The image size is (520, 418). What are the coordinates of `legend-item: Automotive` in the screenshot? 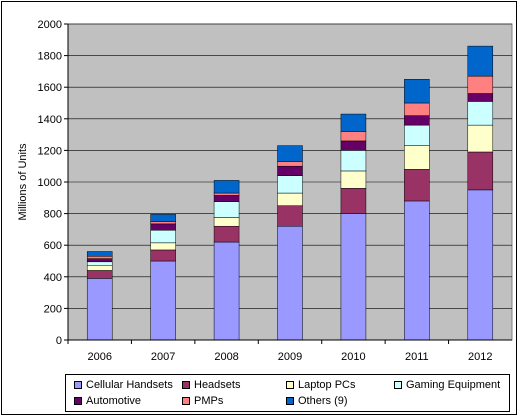 It's located at (107, 401).